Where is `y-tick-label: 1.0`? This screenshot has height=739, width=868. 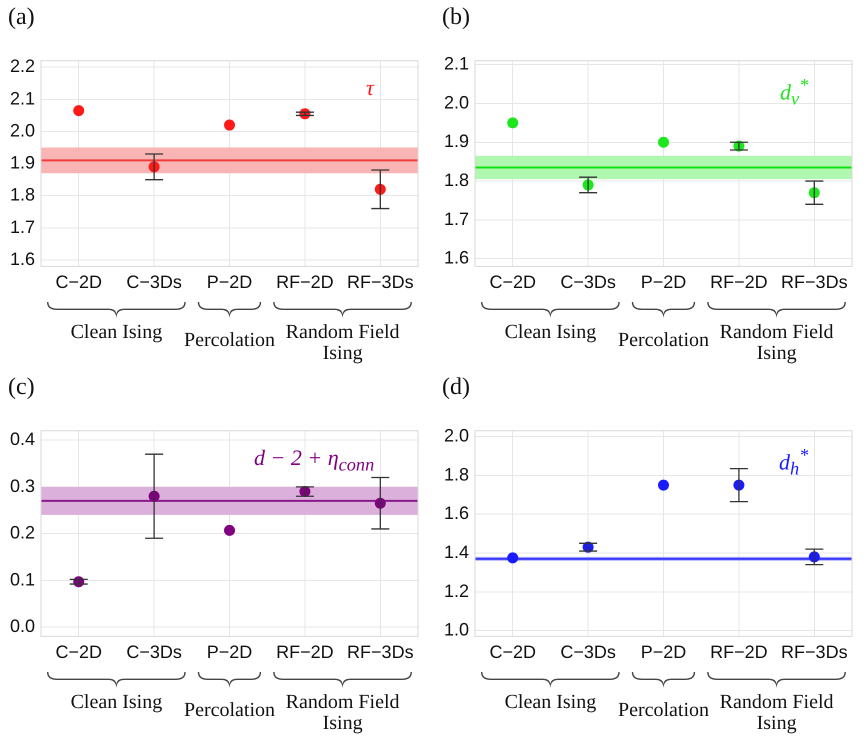
y-tick-label: 1.0 is located at coordinates (457, 630).